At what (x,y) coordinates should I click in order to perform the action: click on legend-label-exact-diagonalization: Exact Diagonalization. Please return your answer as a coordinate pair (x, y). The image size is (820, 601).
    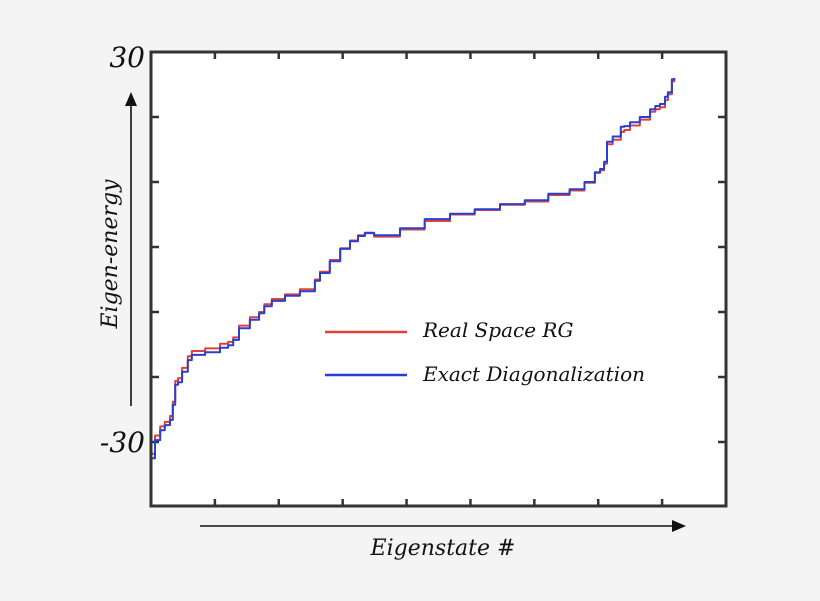
    Looking at the image, I should click on (533, 374).